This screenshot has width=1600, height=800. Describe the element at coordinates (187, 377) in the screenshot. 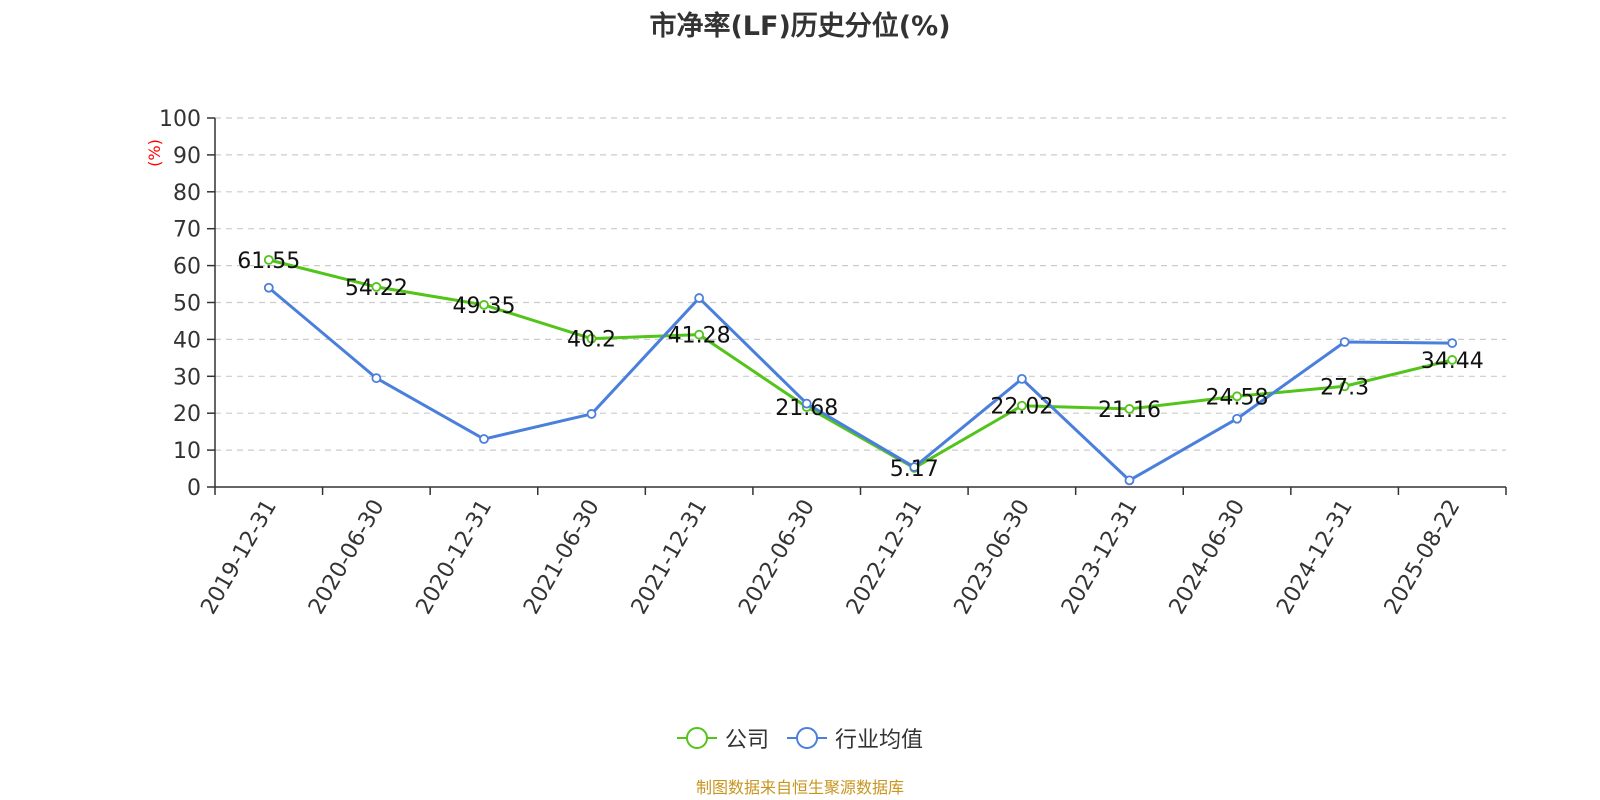

I see `y-tick-label: 30` at that location.